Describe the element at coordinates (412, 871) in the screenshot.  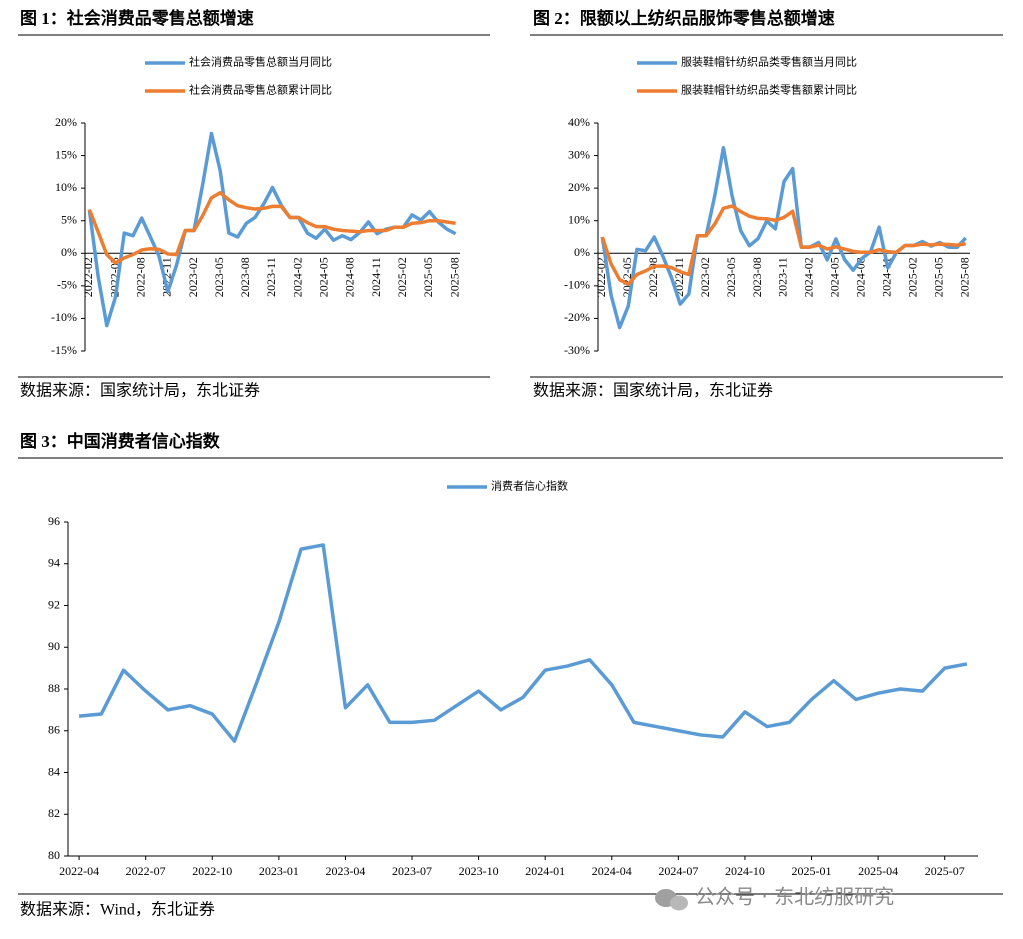
I see `x-tick-label: 2023-07` at that location.